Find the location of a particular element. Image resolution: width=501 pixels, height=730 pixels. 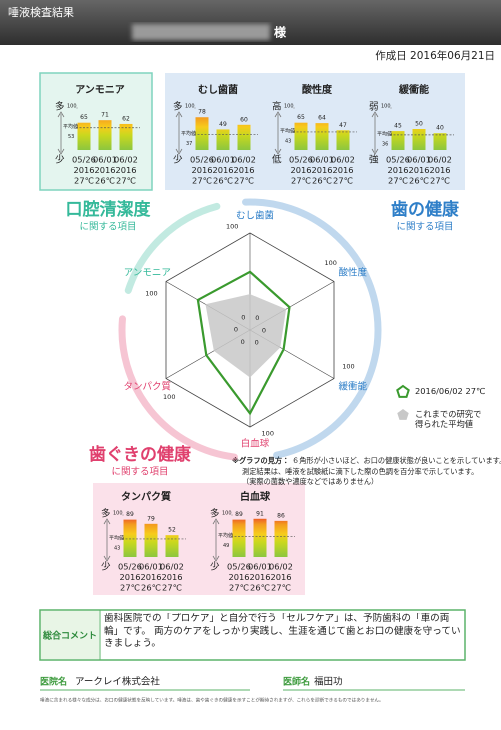

axis-label: 白血球 is located at coordinates (255, 444).